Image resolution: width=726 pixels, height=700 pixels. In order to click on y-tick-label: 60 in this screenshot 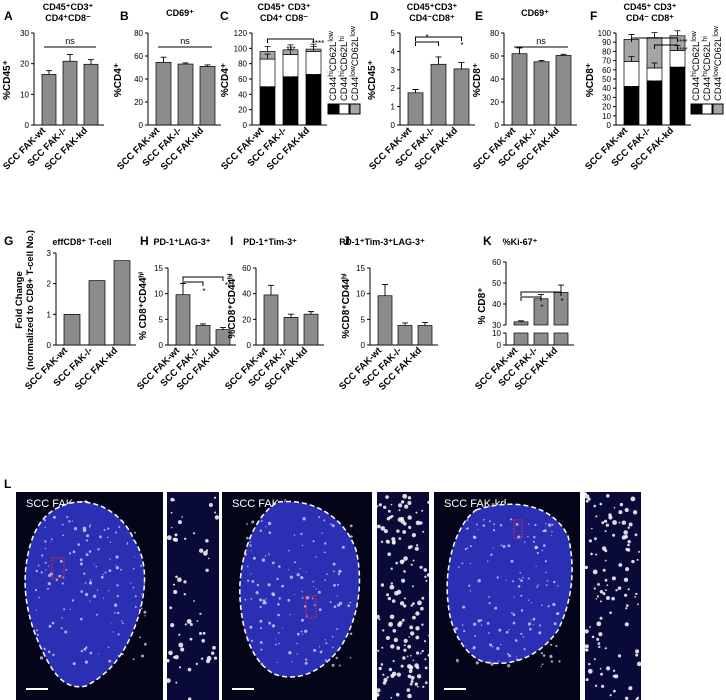, I will do `click(606, 70)`.